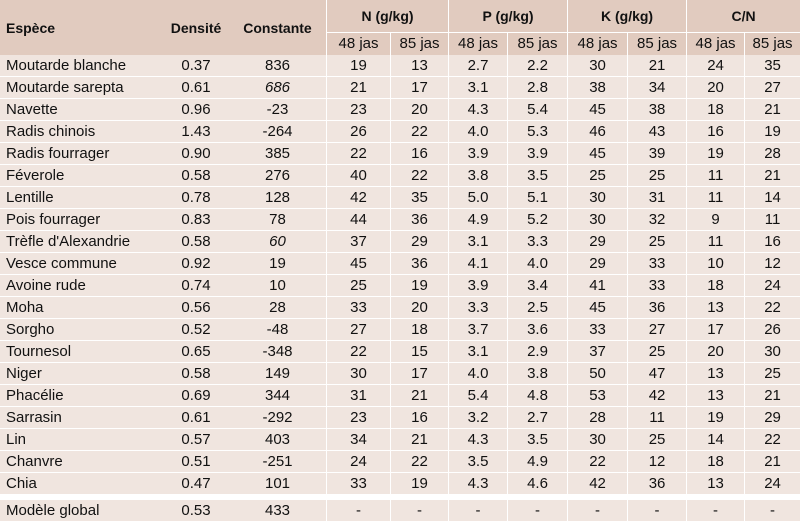 The width and height of the screenshot is (800, 522). I want to click on cell-k48: 50, so click(597, 374).